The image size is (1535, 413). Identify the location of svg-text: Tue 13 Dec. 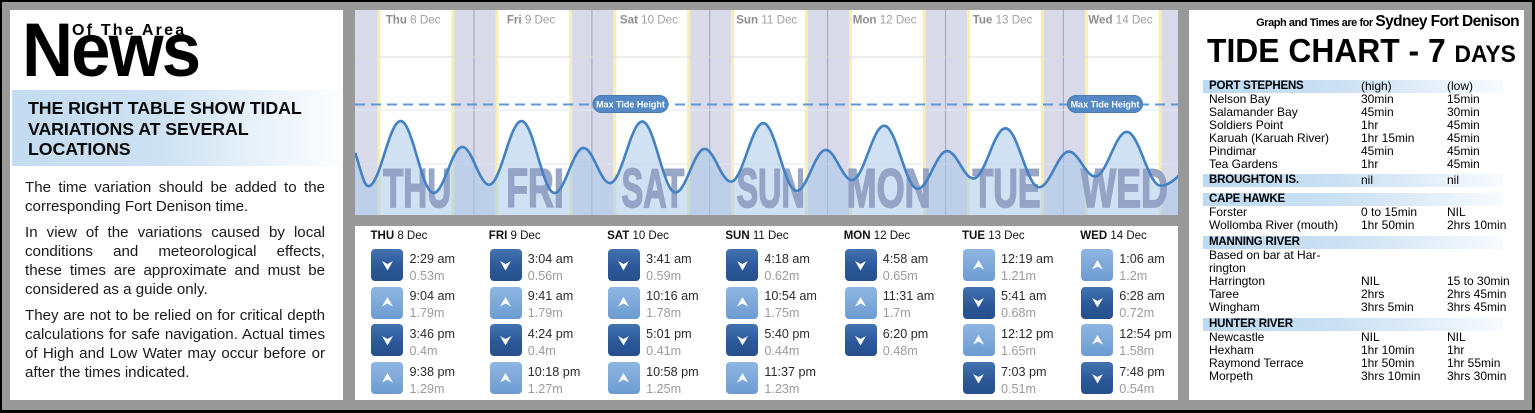
(1003, 20).